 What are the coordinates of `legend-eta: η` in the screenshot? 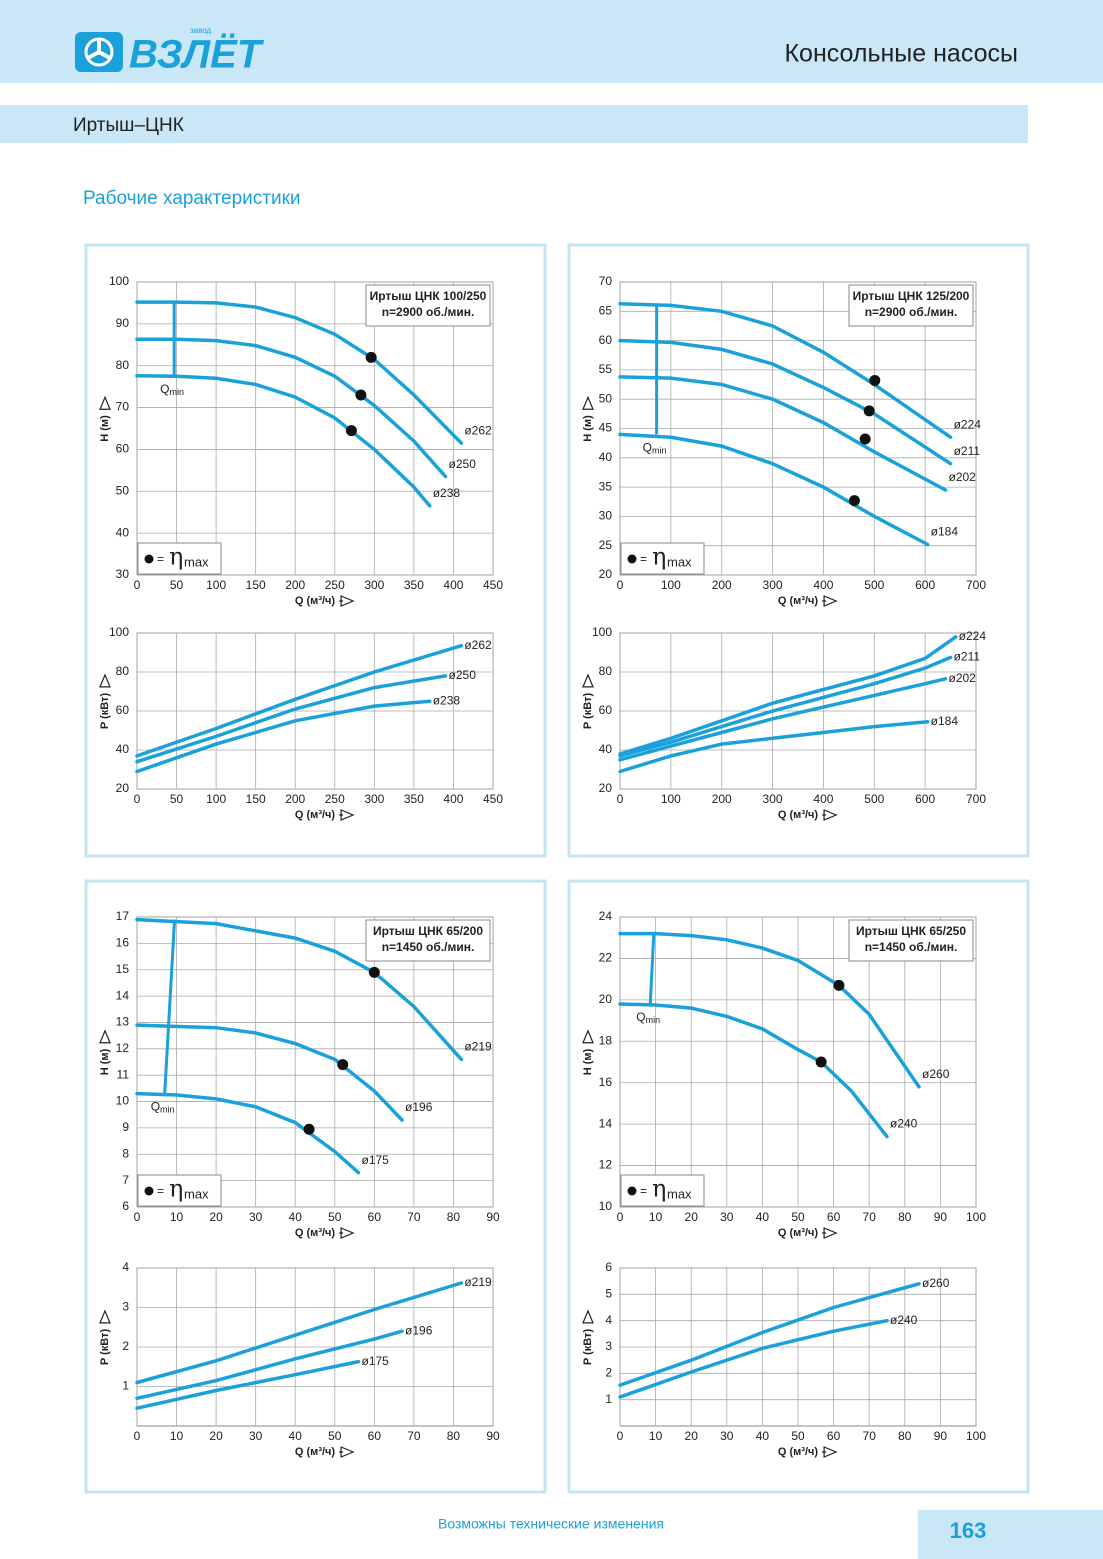 It's located at (659, 1189).